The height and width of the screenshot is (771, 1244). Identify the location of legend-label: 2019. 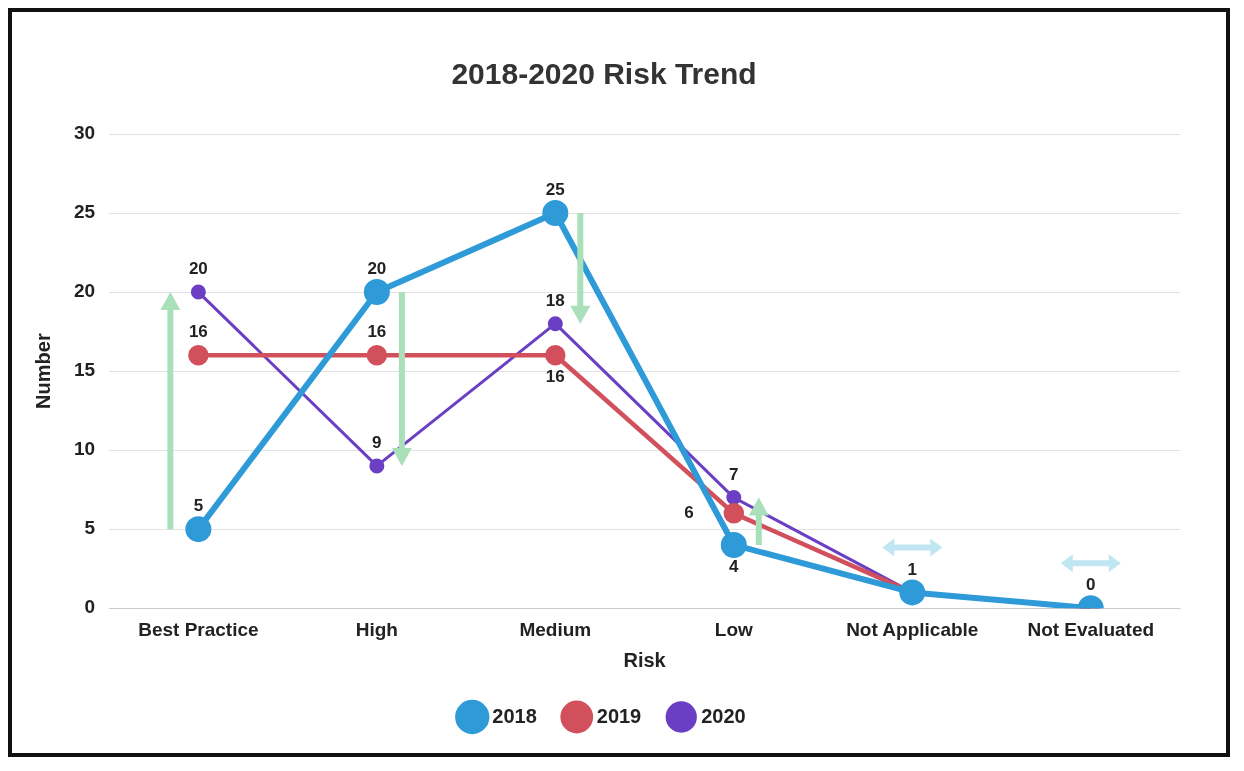
(619, 715).